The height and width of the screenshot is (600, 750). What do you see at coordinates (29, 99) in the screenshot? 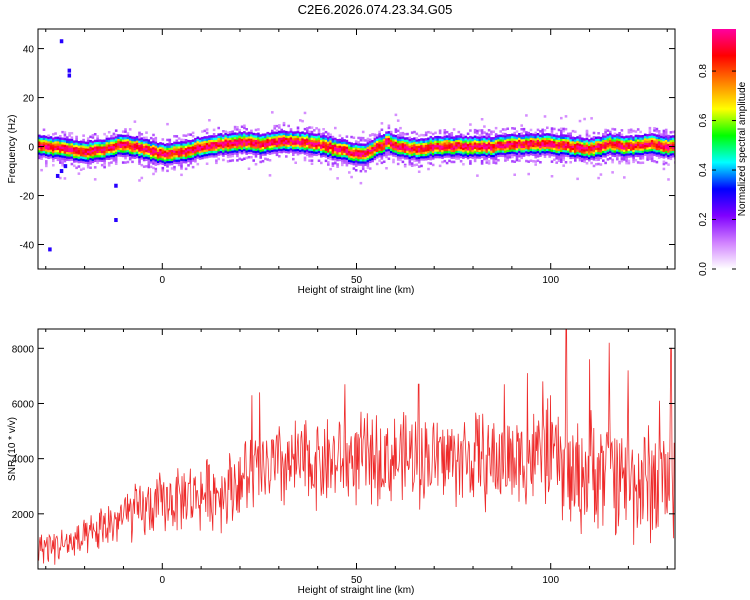
I see `y-tick-label: 20` at bounding box center [29, 99].